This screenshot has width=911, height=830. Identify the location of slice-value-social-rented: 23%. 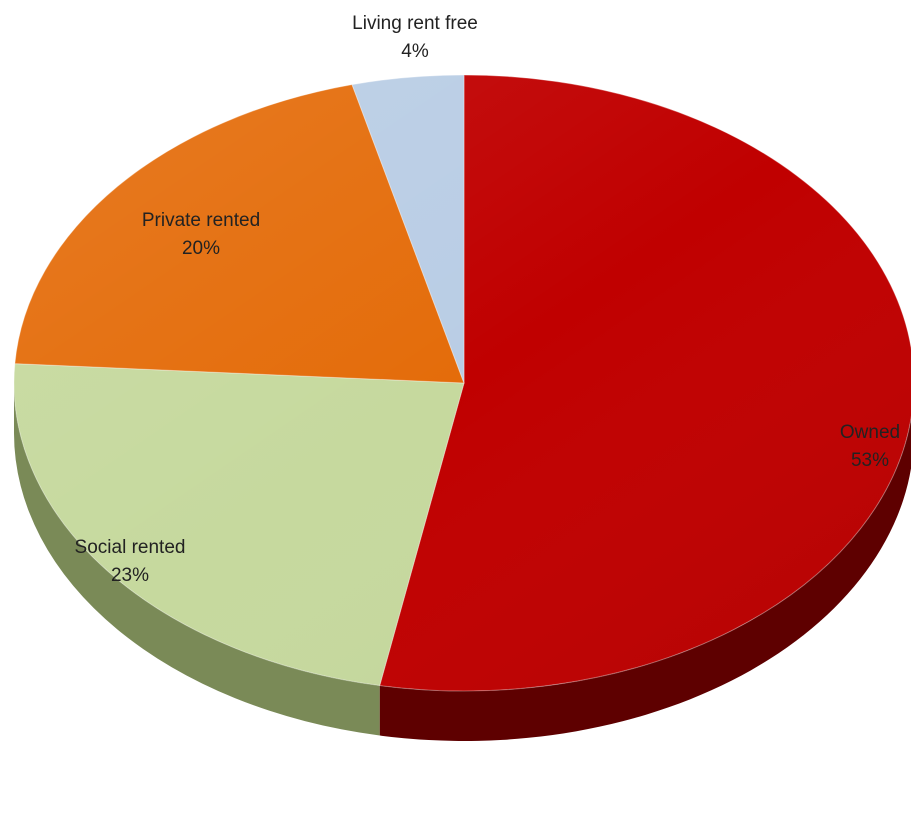
(130, 575).